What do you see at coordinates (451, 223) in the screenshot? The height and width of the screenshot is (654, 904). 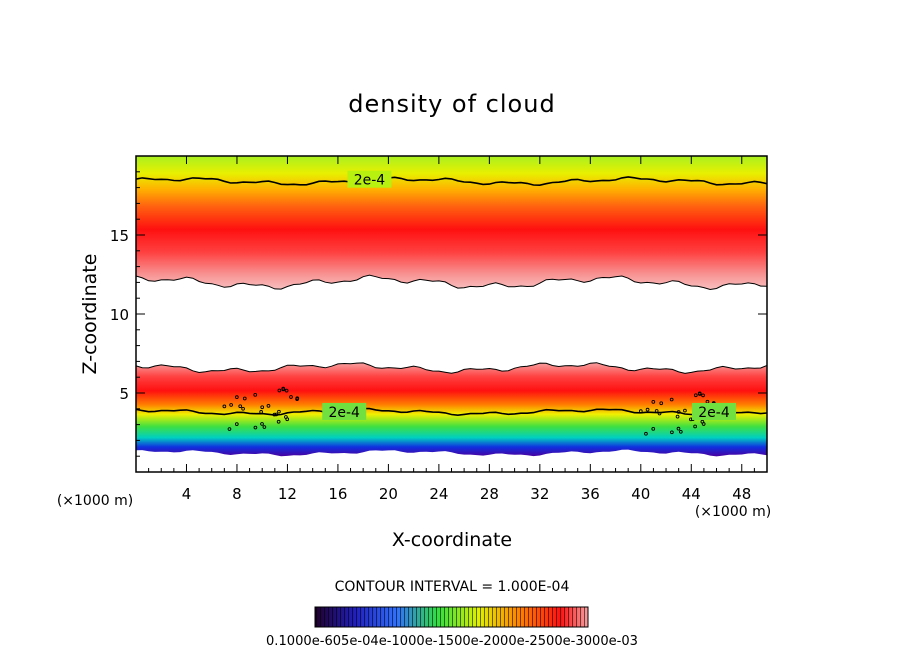 I see `upper-cloud-band` at bounding box center [451, 223].